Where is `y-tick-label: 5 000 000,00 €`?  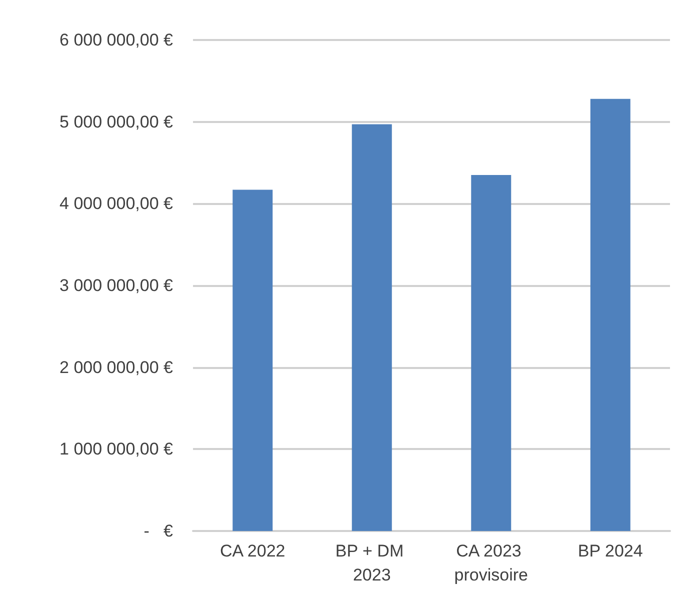 y-tick-label: 5 000 000,00 € is located at coordinates (117, 122).